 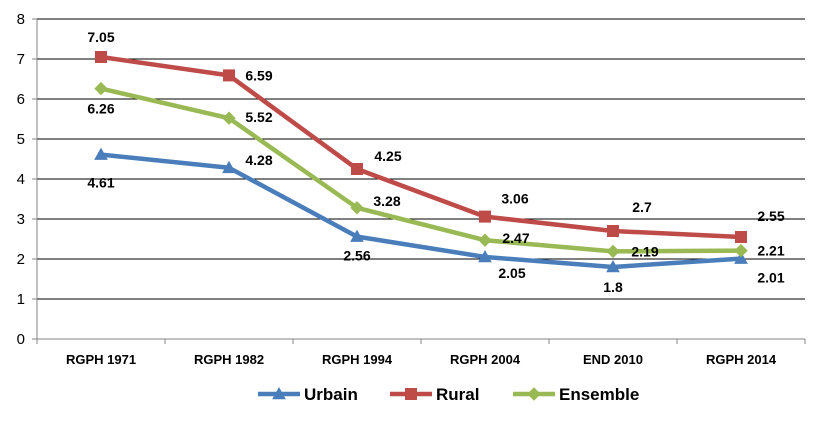 What do you see at coordinates (100, 109) in the screenshot?
I see `data-label-ensemble: 6.26` at bounding box center [100, 109].